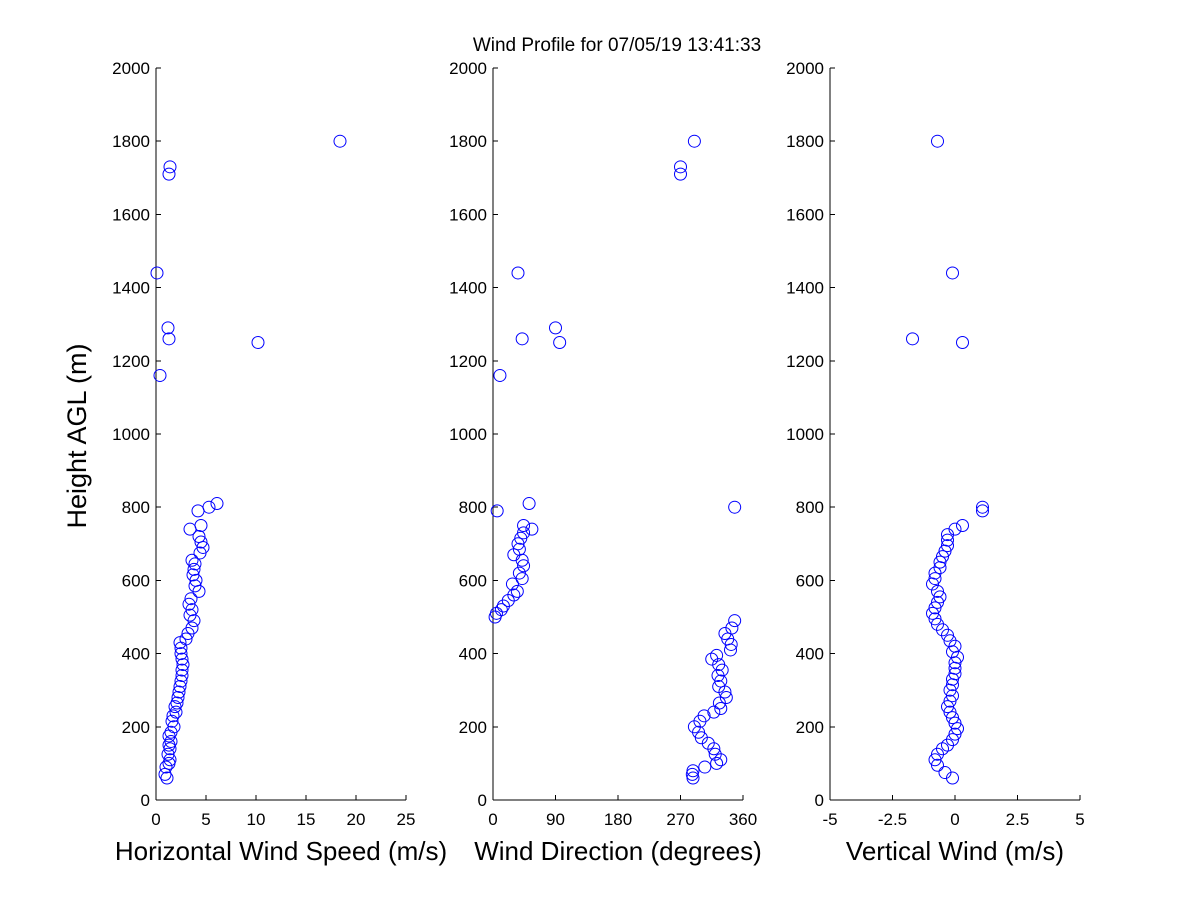  I want to click on x-tick-label: 10, so click(256, 819).